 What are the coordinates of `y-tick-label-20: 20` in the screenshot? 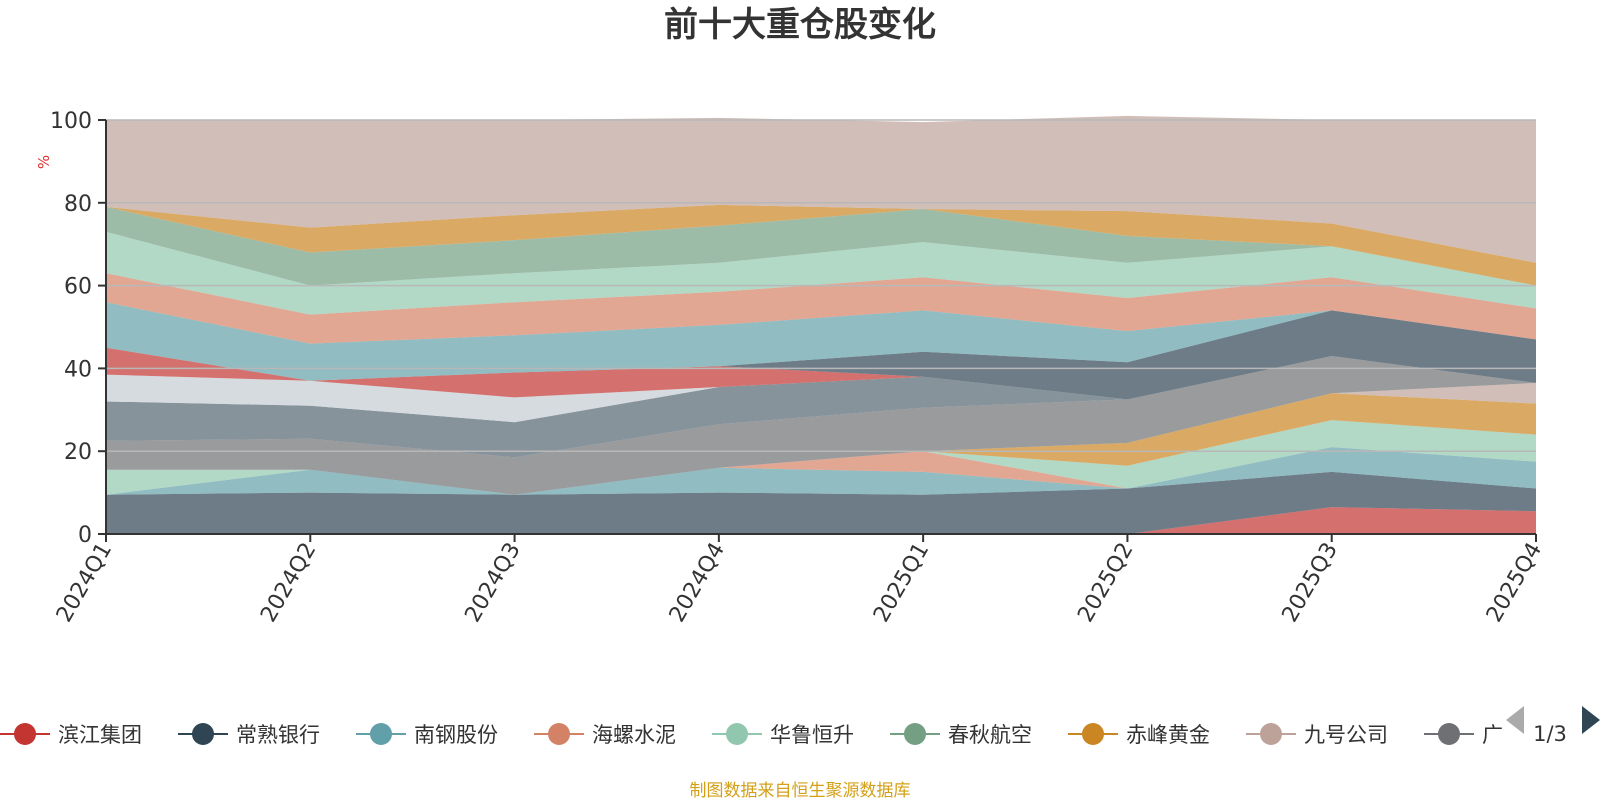 It's located at (78, 452).